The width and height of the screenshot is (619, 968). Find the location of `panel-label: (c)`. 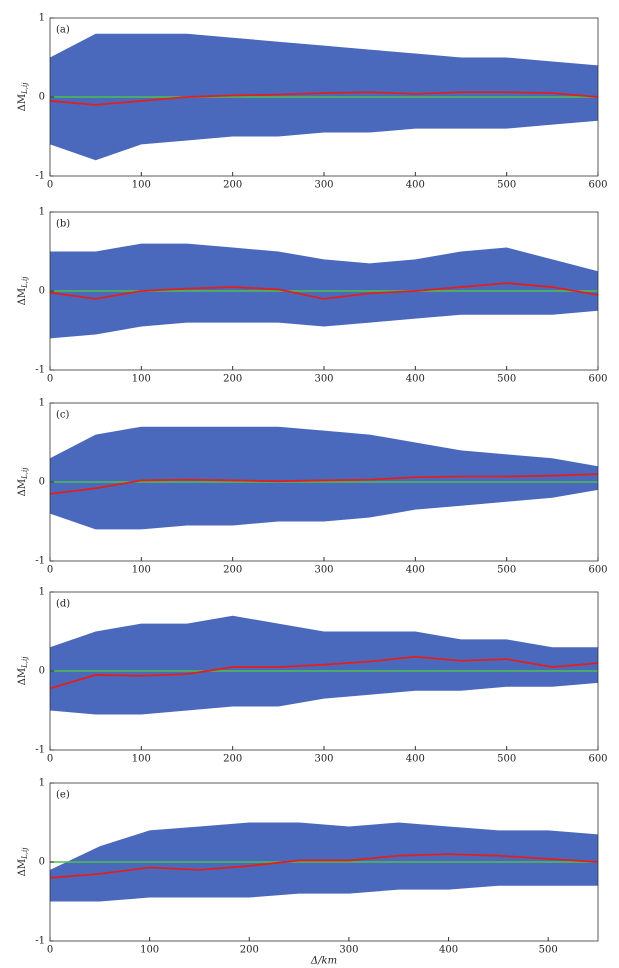

panel-label: (c) is located at coordinates (63, 415).